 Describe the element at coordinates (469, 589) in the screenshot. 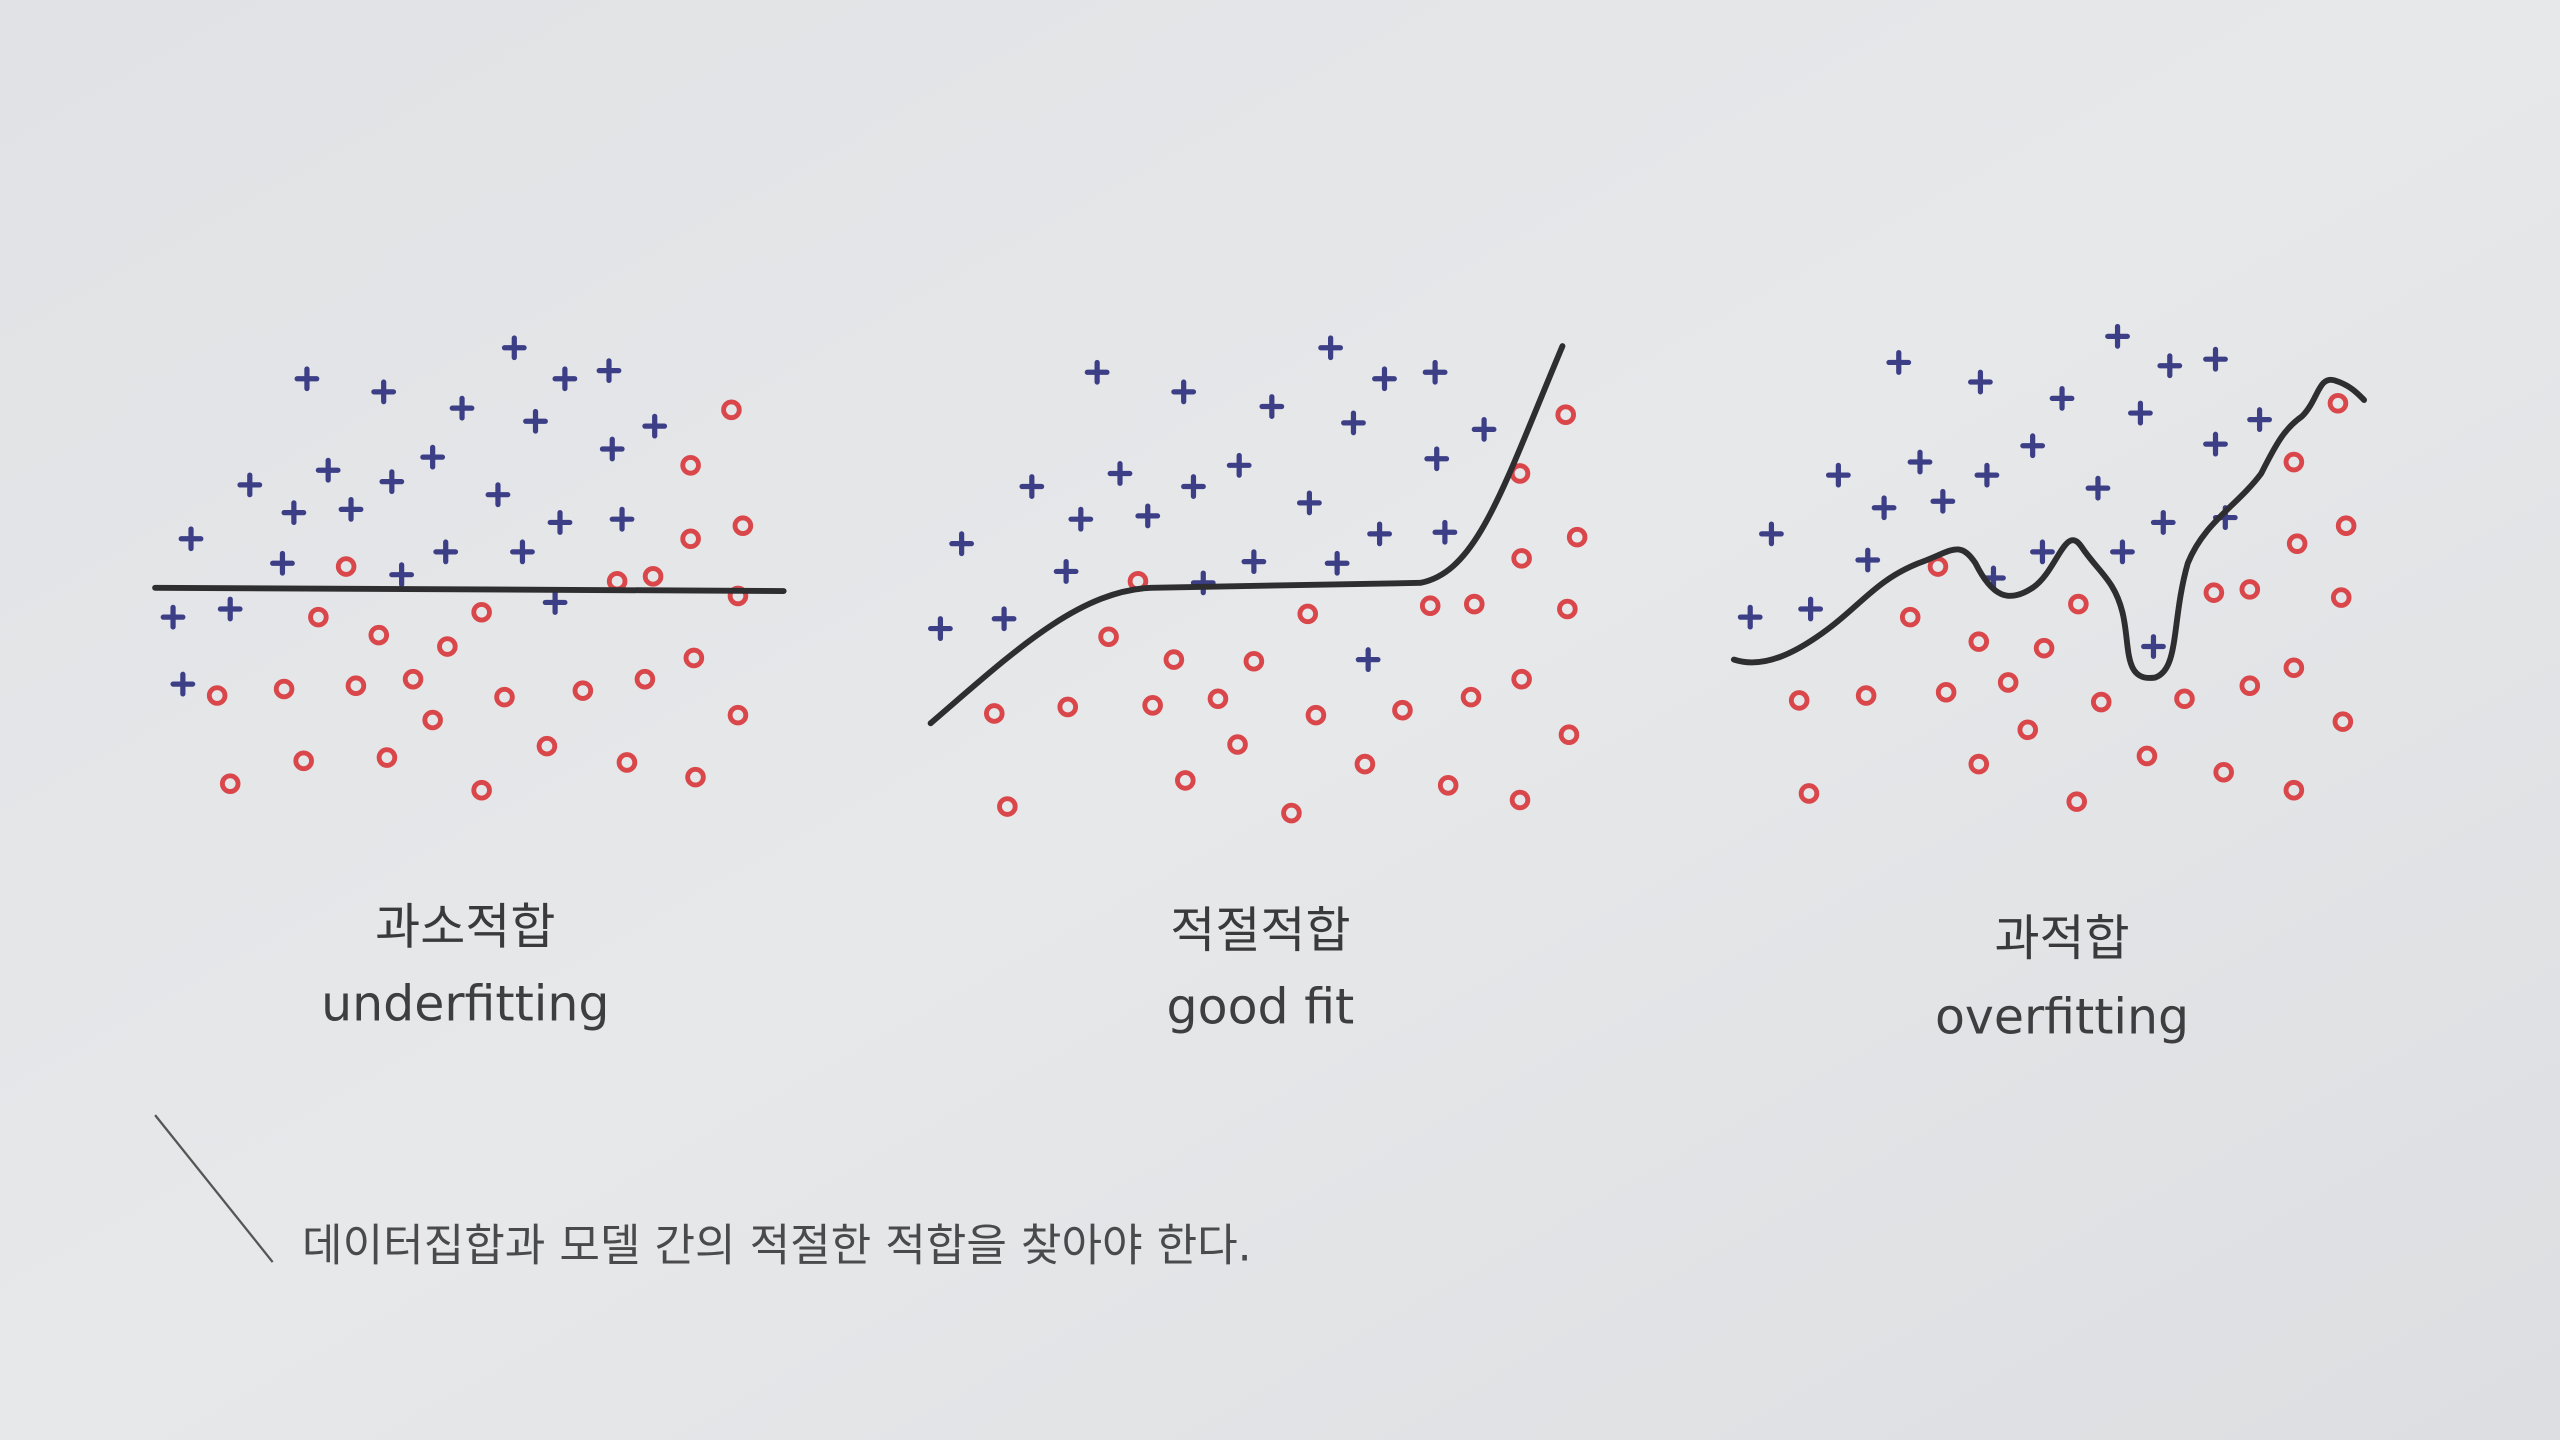

I see `underfit-line` at that location.